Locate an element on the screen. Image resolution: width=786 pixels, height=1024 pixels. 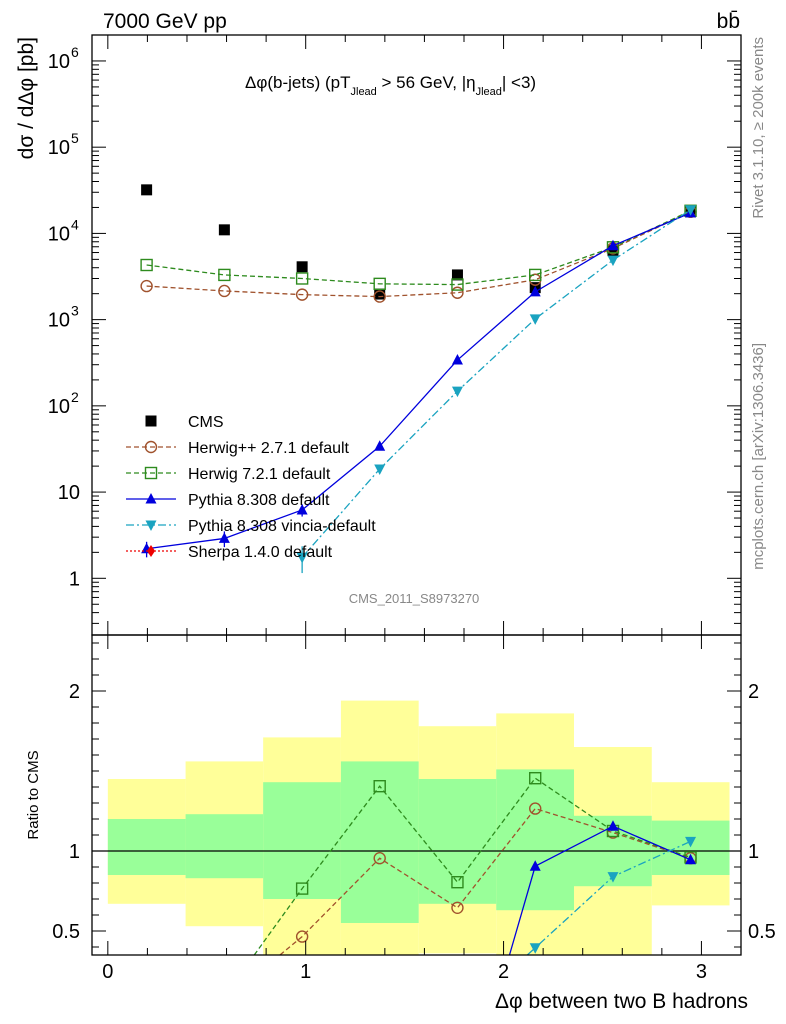
title-sub-2: Jlead is located at coordinates (489, 92).